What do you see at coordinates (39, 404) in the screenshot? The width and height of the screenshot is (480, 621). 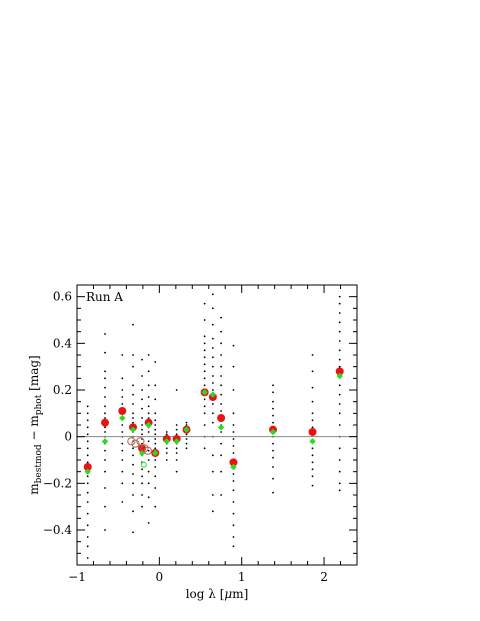 I see `y-axis-label-sub2: phot` at bounding box center [39, 404].